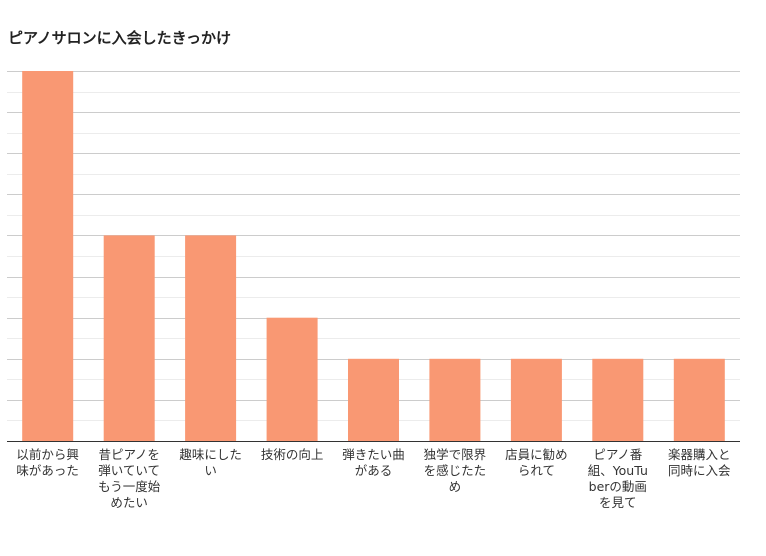 The image size is (766, 556). I want to click on x-tick-label: 以前から興味があった, so click(47, 462).